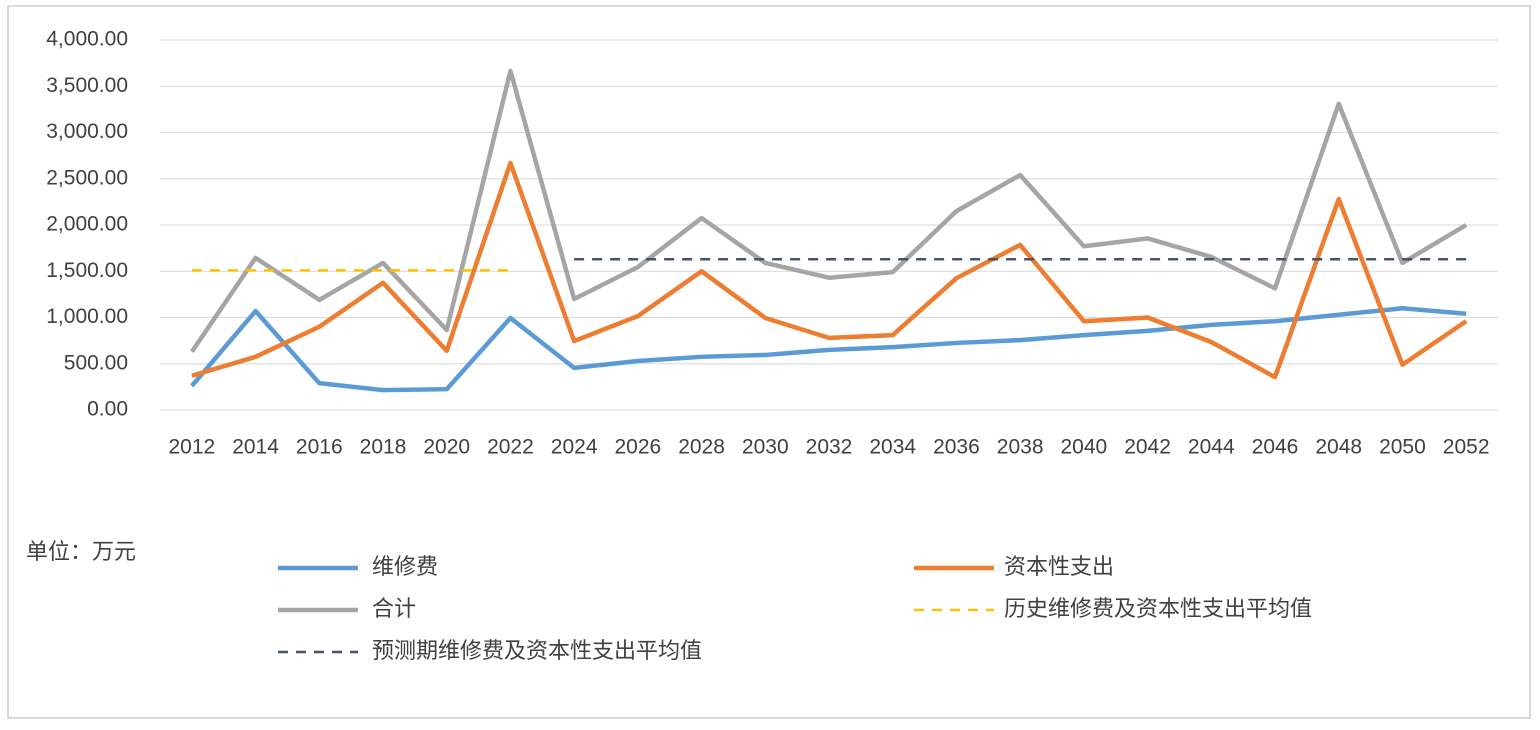 This screenshot has width=1540, height=730. Describe the element at coordinates (1211, 447) in the screenshot. I see `x-tick-label: 2044` at that location.